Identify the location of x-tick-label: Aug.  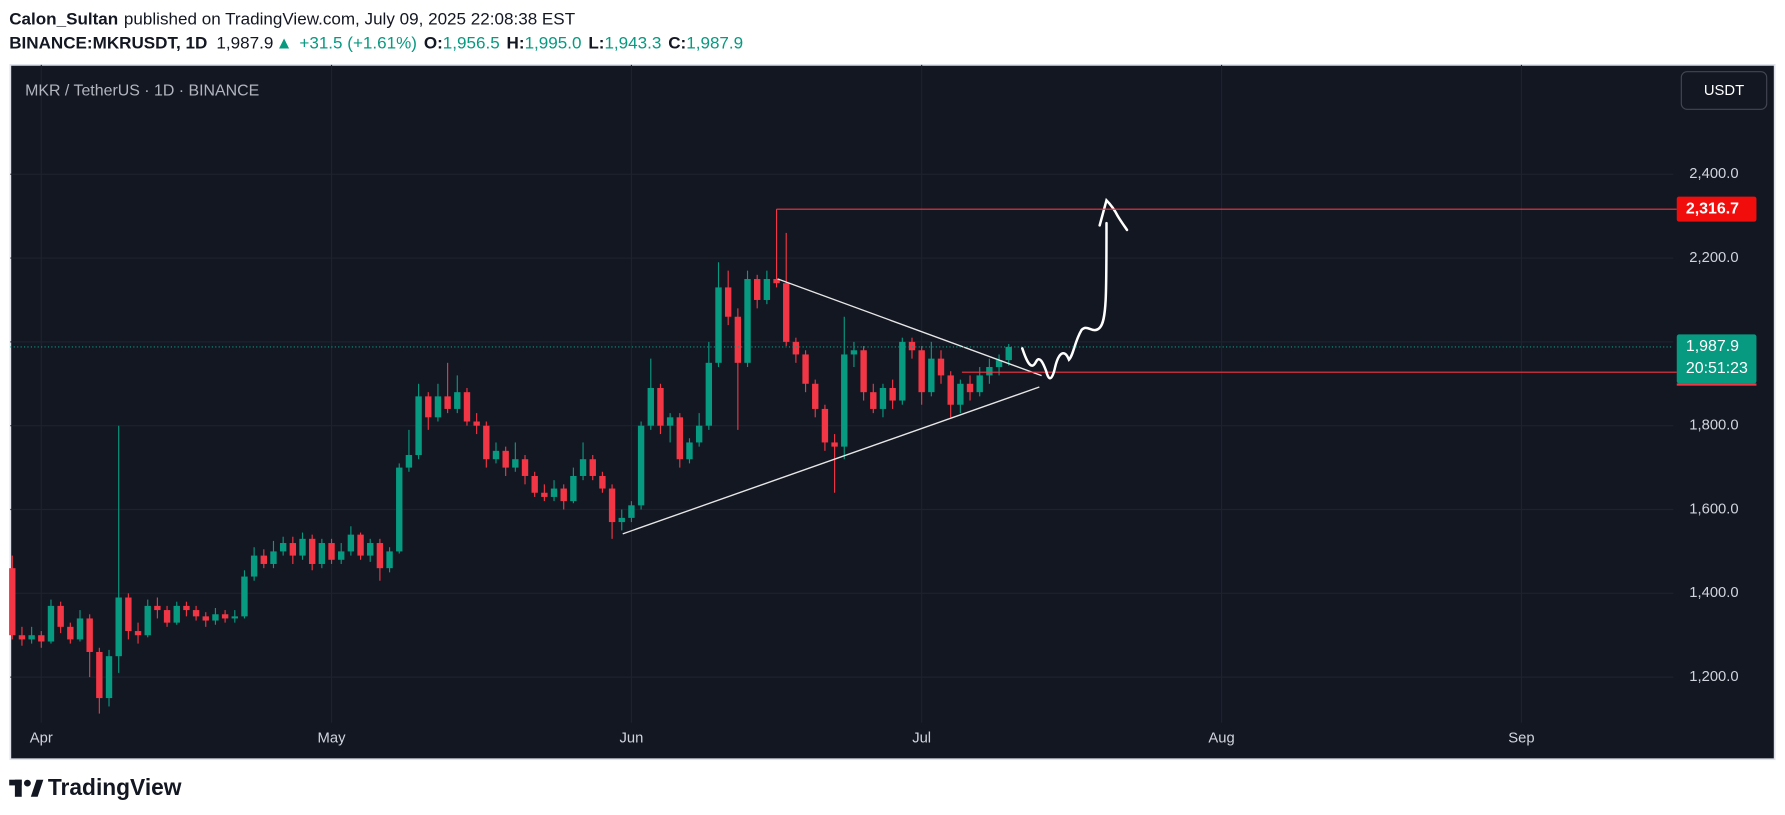
(1221, 739).